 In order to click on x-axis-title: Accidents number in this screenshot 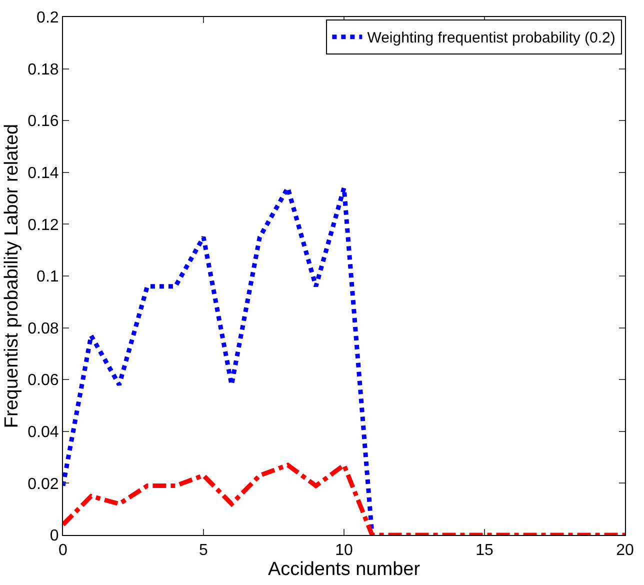, I will do `click(344, 569)`.